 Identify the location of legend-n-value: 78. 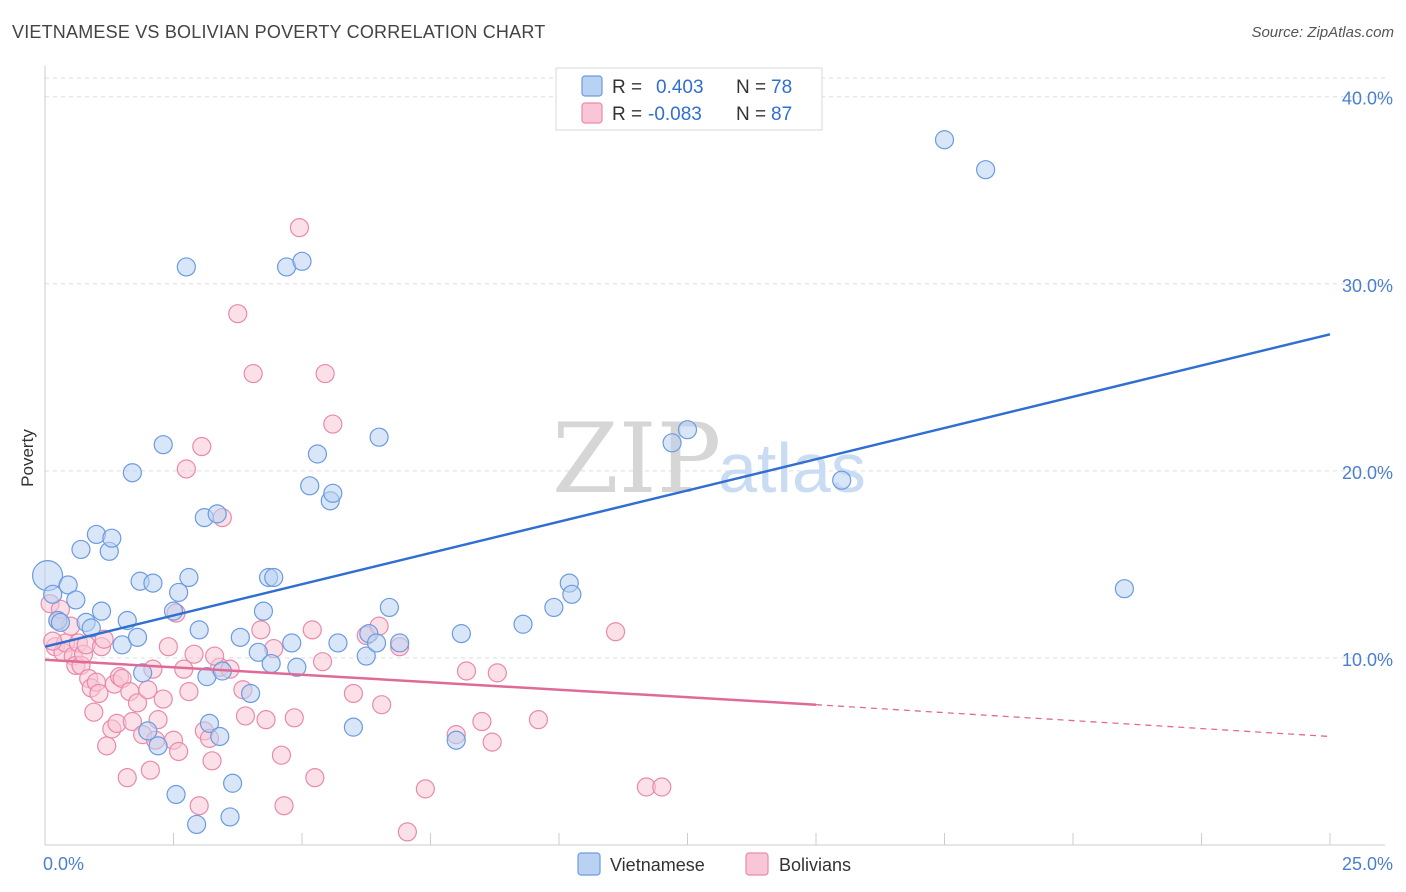
(781, 87).